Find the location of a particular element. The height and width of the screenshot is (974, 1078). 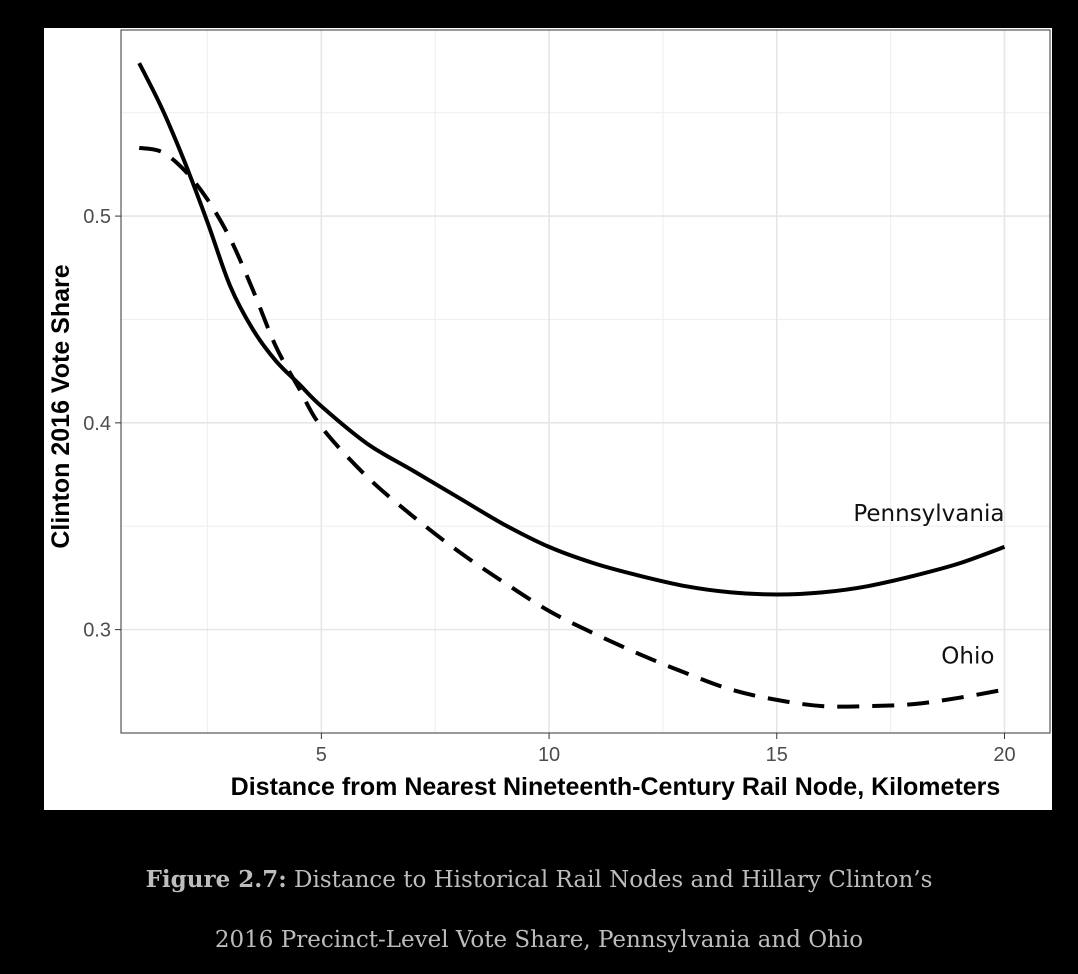

x-tick-label: 15 is located at coordinates (777, 755).